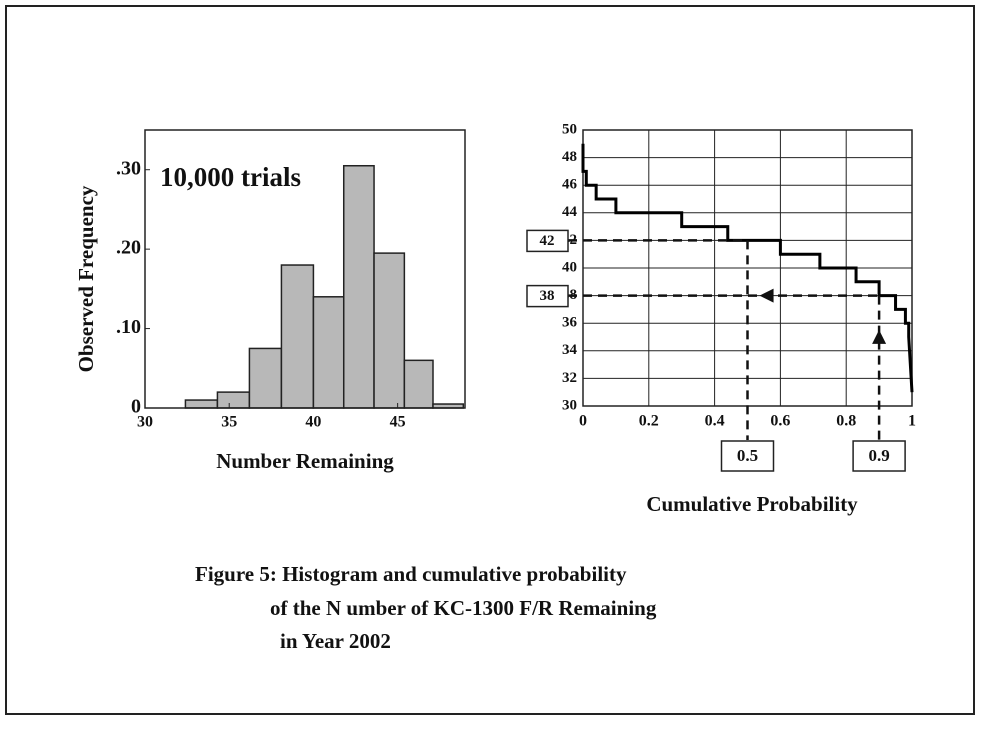 This screenshot has height=734, width=981. What do you see at coordinates (128, 248) in the screenshot?
I see `y-tick-label: .20` at bounding box center [128, 248].